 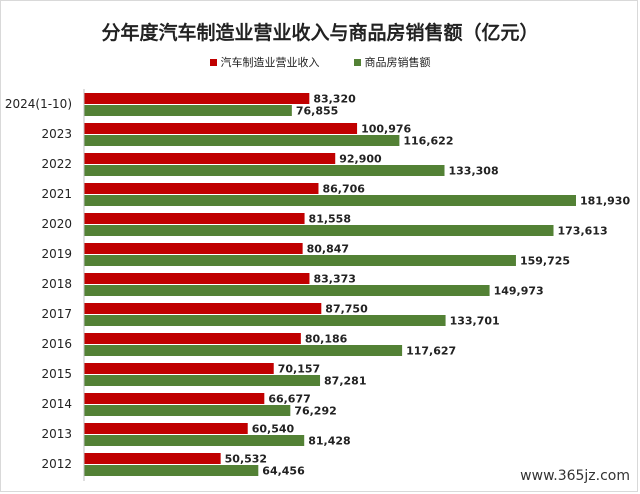 What do you see at coordinates (583, 231) in the screenshot?
I see `data-label: 173,613` at bounding box center [583, 231].